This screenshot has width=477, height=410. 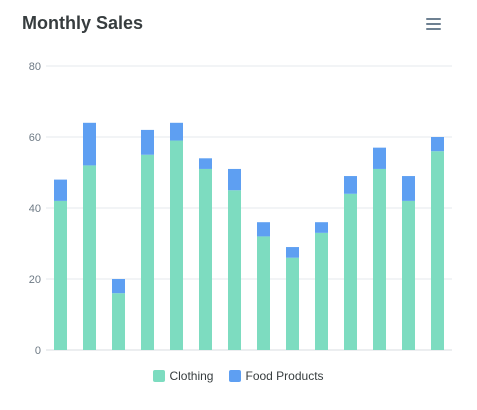 I want to click on y-tick-label: 60, so click(x=35, y=138).